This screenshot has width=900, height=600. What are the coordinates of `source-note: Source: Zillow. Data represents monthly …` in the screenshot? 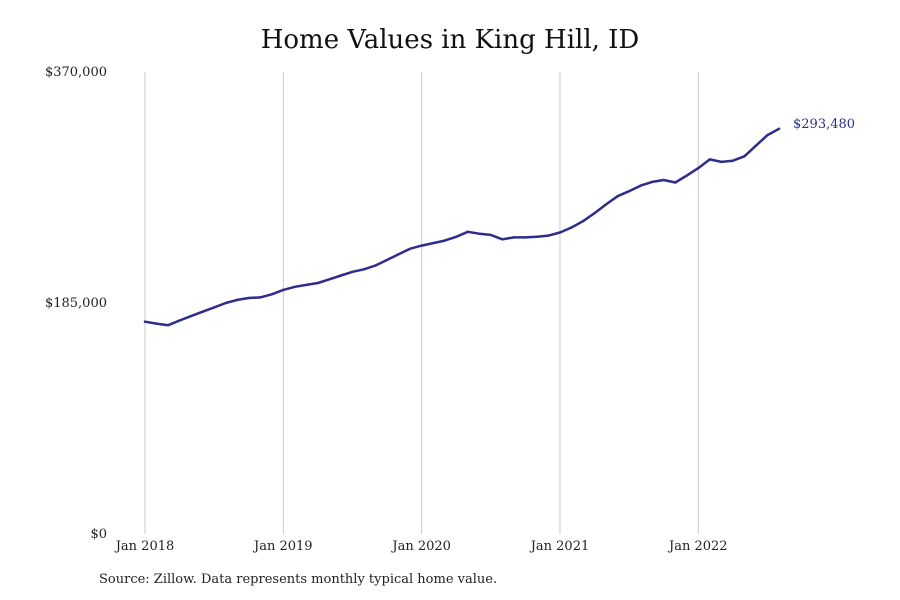 It's located at (298, 579).